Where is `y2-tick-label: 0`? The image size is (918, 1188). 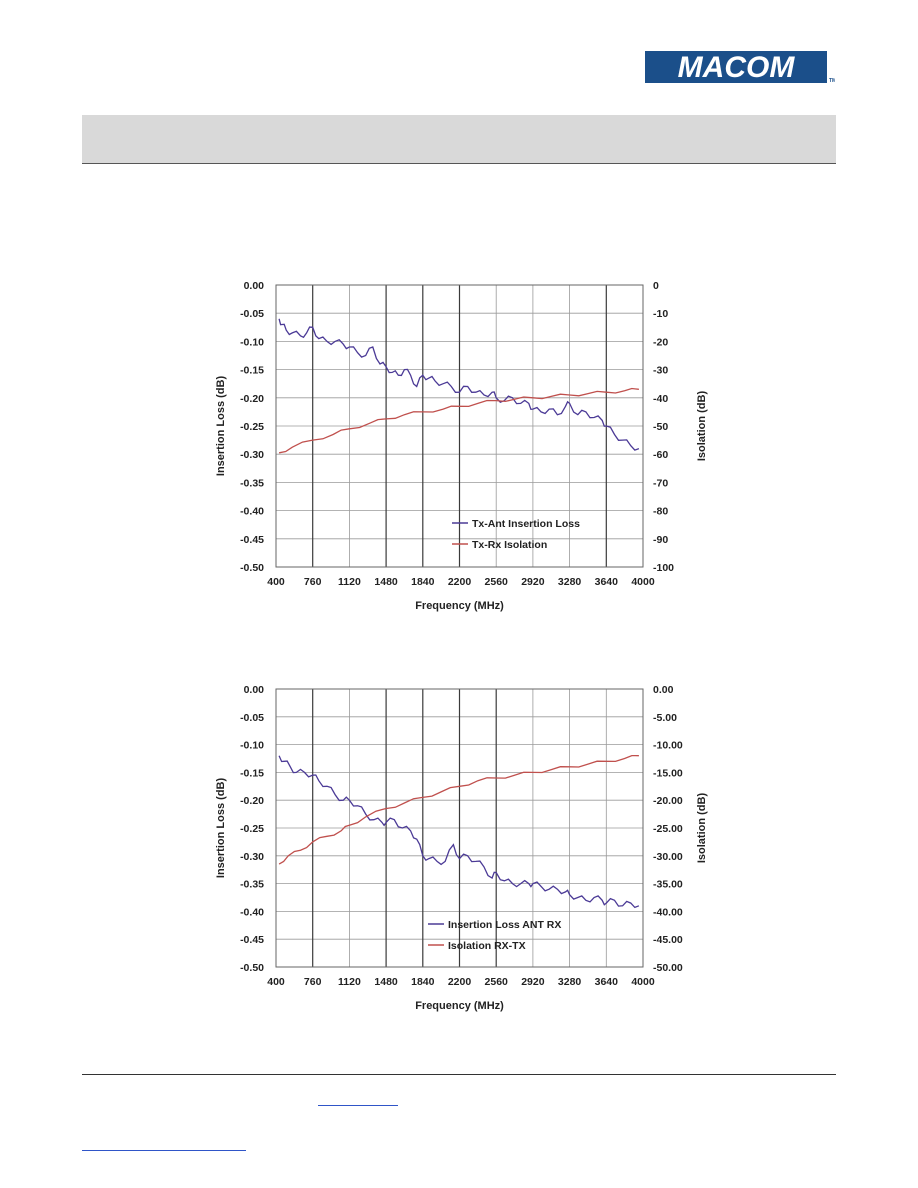
y2-tick-label: 0 is located at coordinates (656, 286).